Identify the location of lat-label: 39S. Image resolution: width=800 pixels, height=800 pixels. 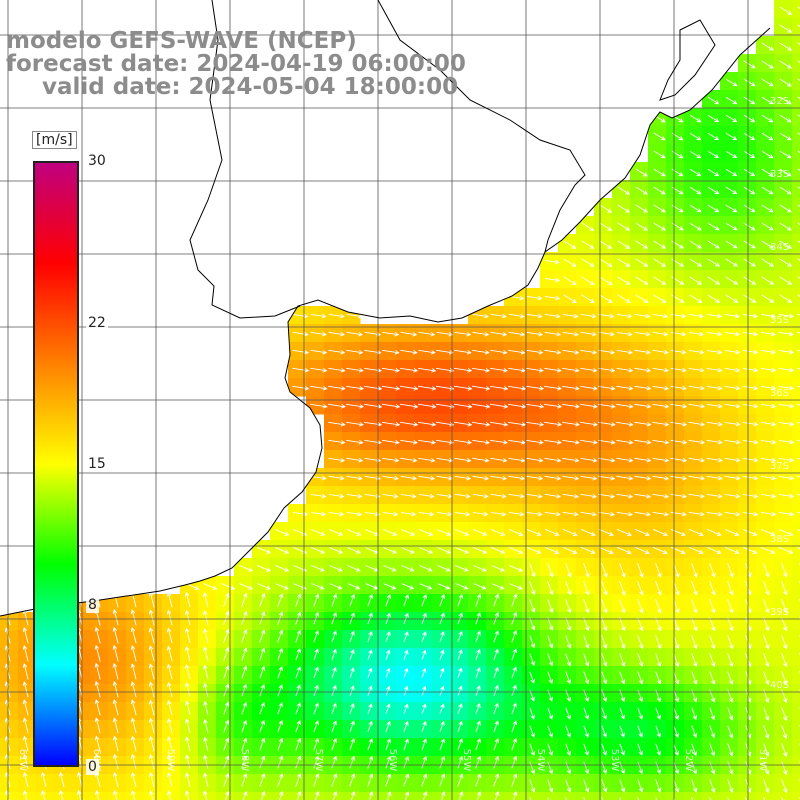
(779, 612).